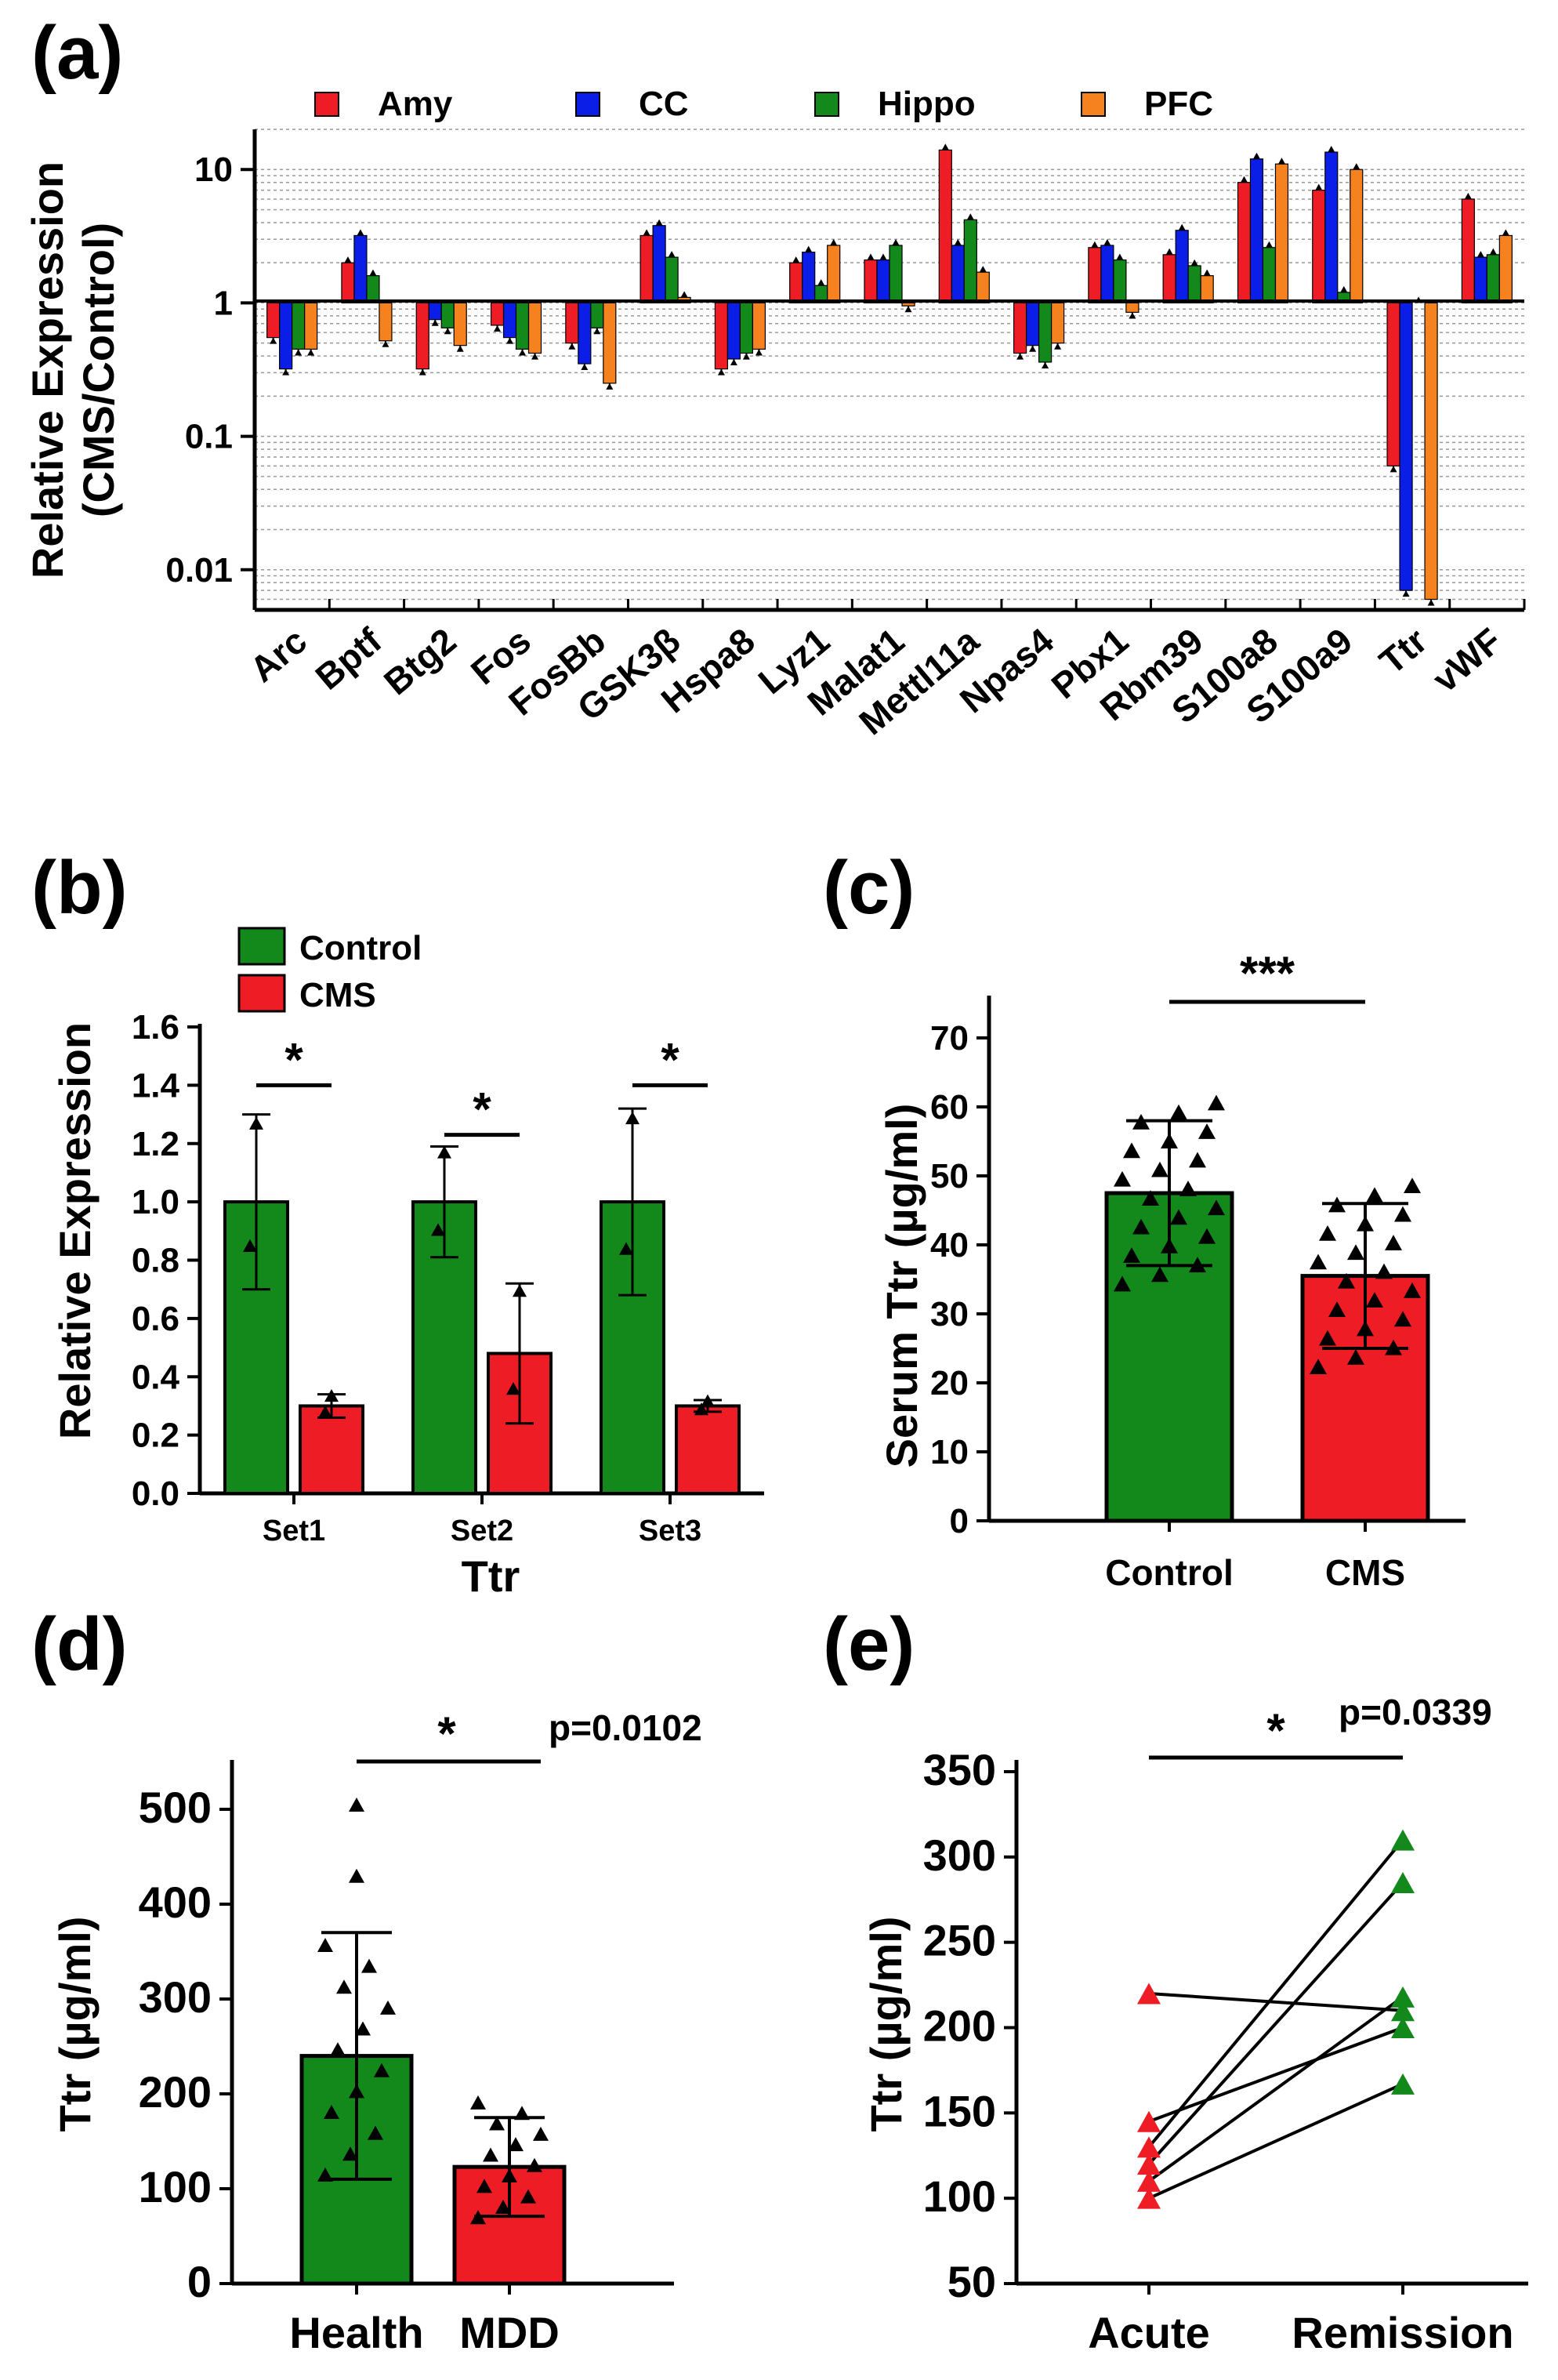  I want to click on legend-label-cms: CMS, so click(337, 995).